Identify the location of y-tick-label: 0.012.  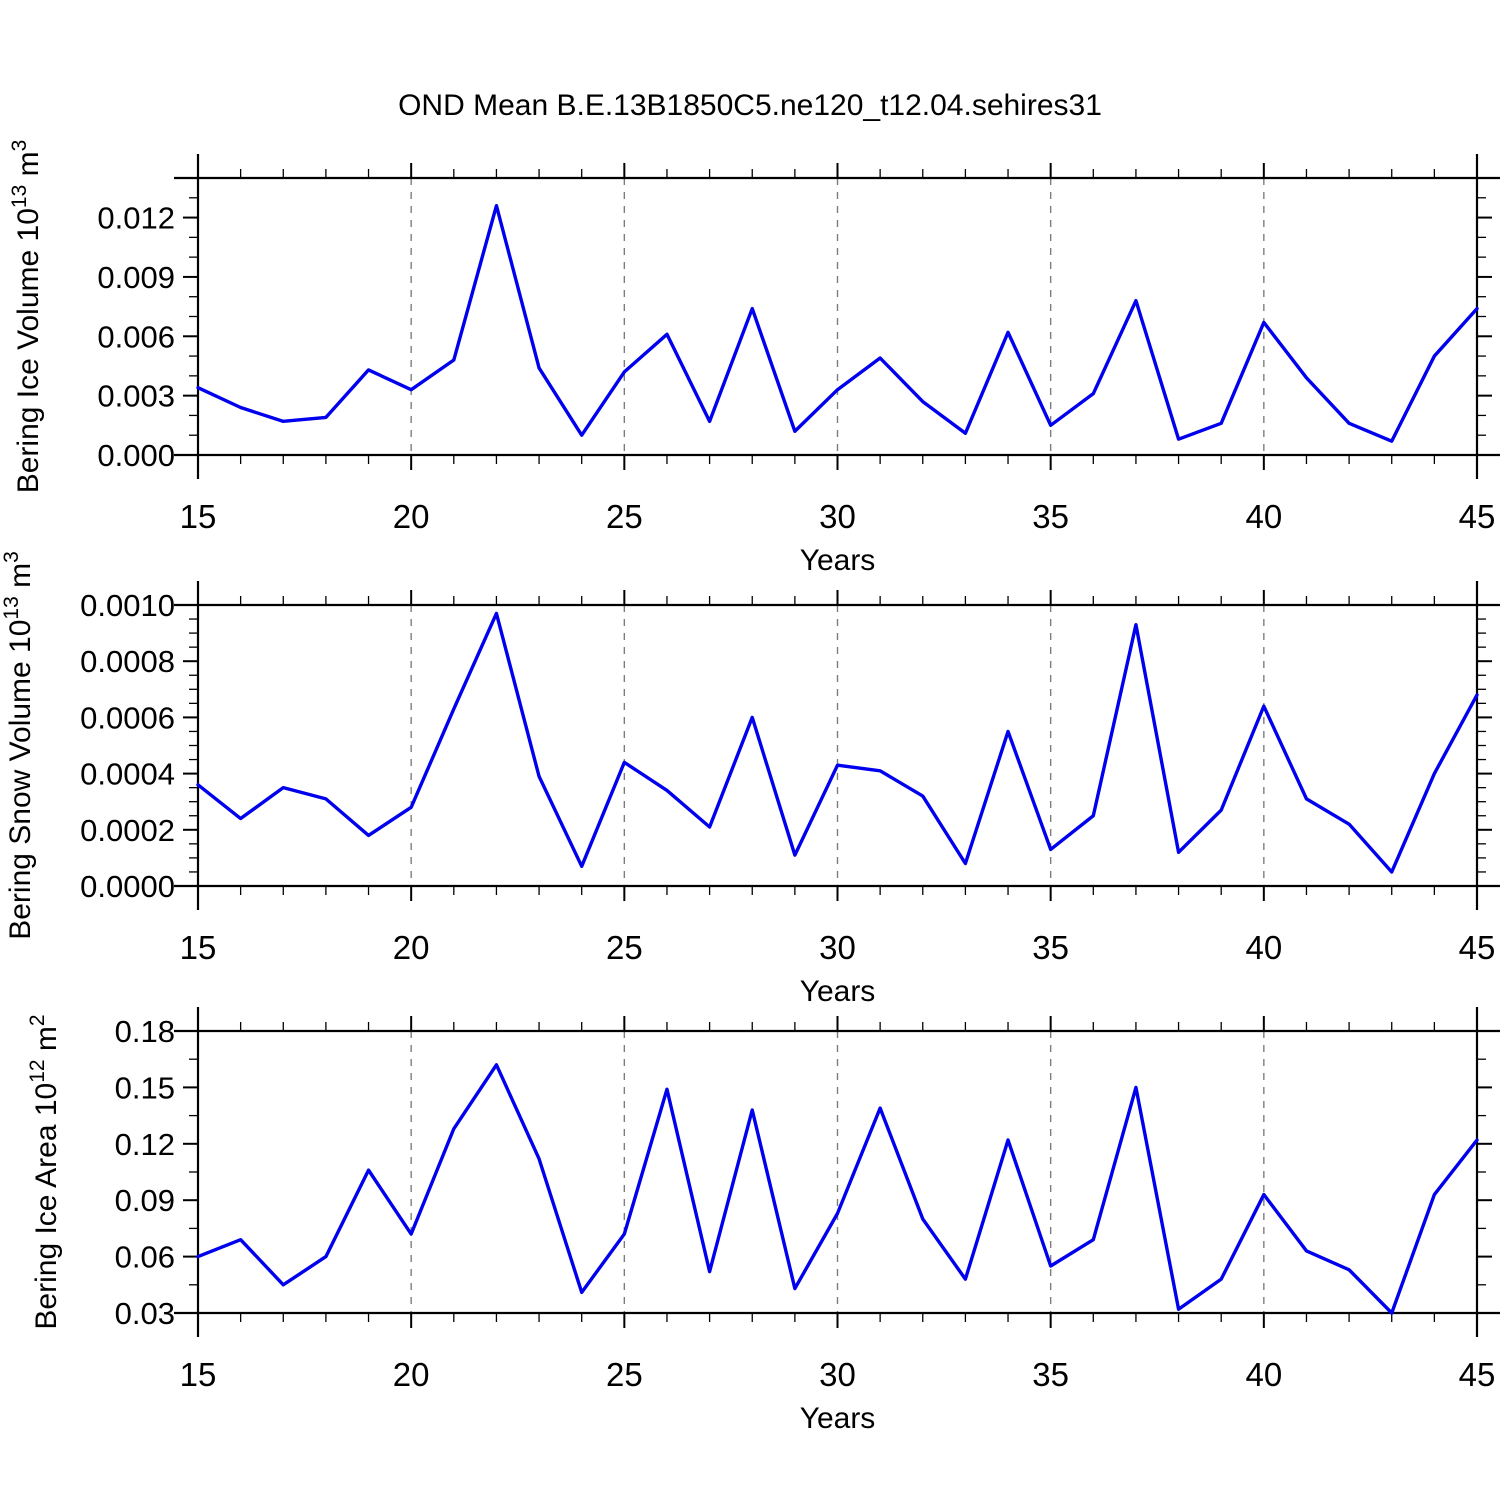
(136, 218).